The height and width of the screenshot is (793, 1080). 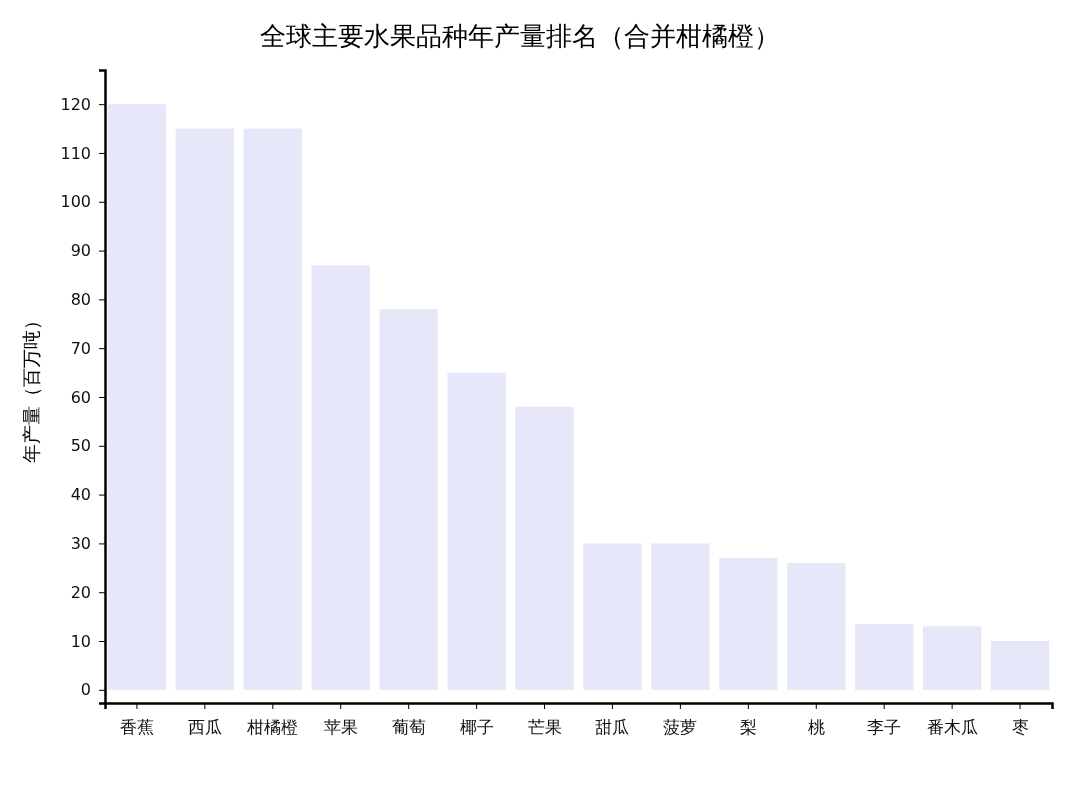 I want to click on x-tick-label: 芒果, so click(x=544, y=727).